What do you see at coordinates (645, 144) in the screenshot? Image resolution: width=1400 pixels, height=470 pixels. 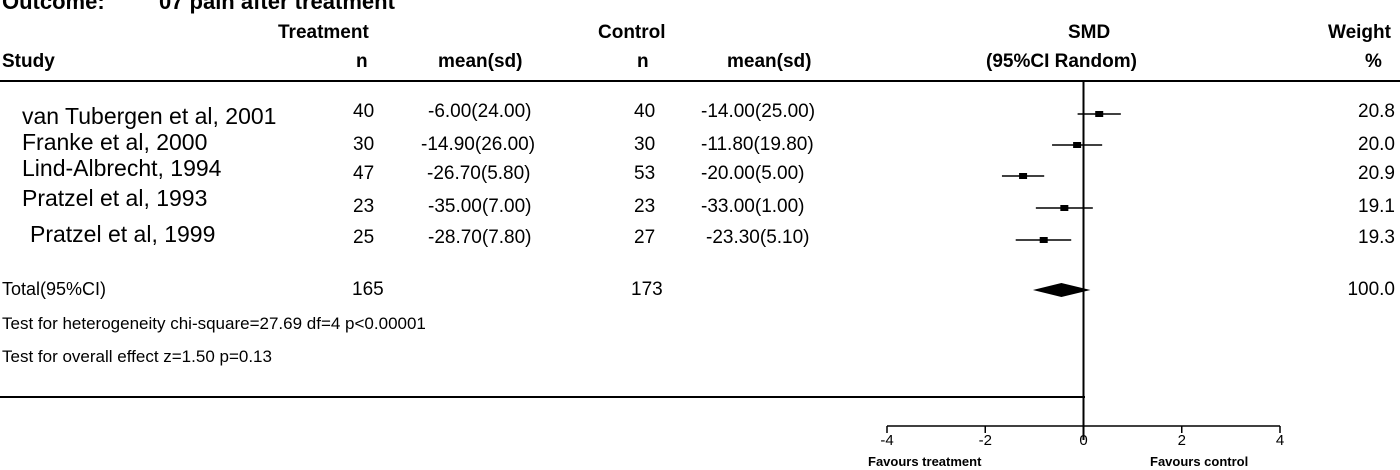 I see `control-n: 30` at bounding box center [645, 144].